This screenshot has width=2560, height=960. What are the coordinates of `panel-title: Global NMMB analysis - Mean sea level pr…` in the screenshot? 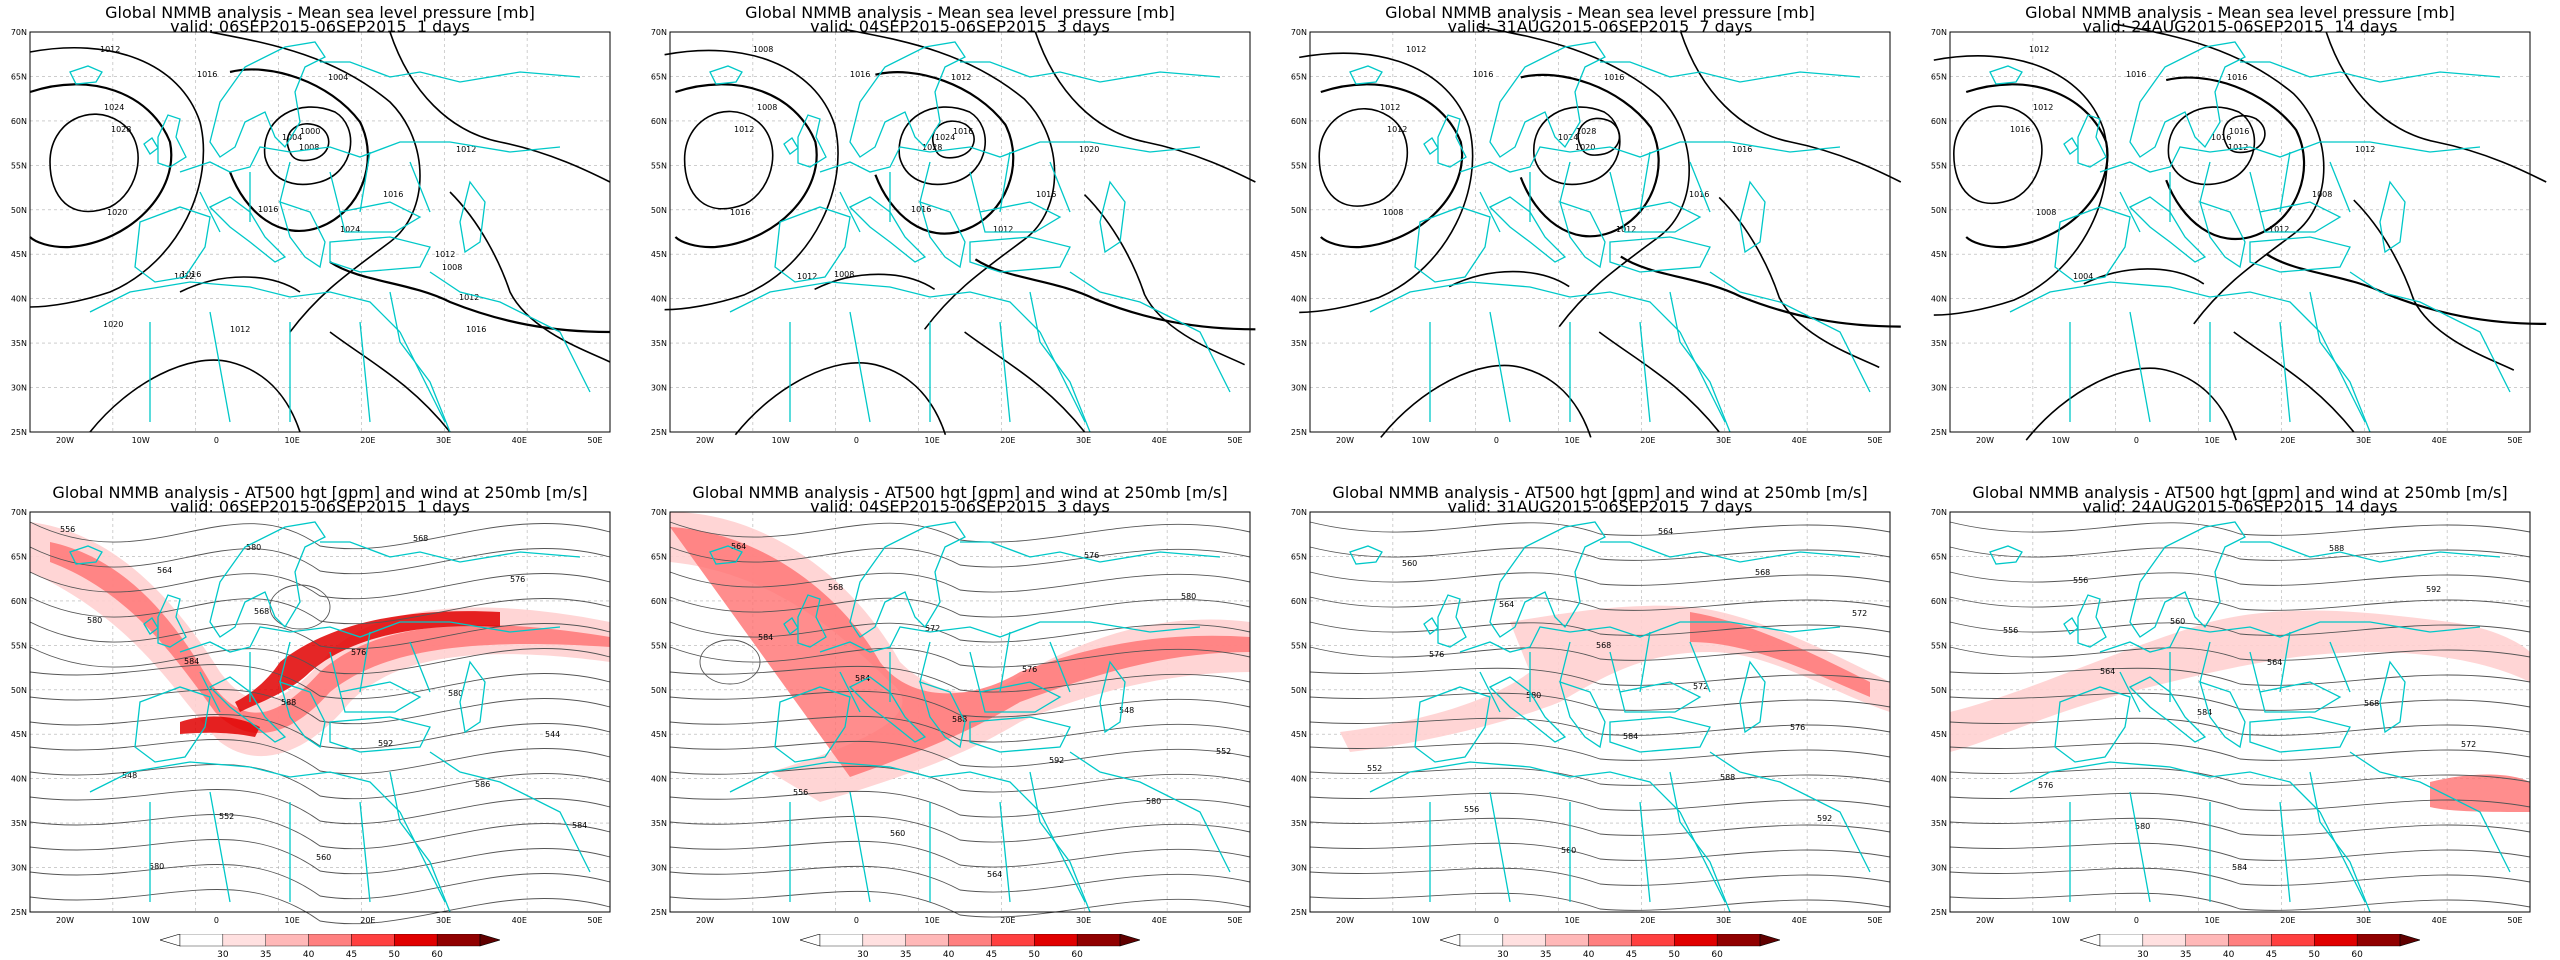 It's located at (2240, 12).